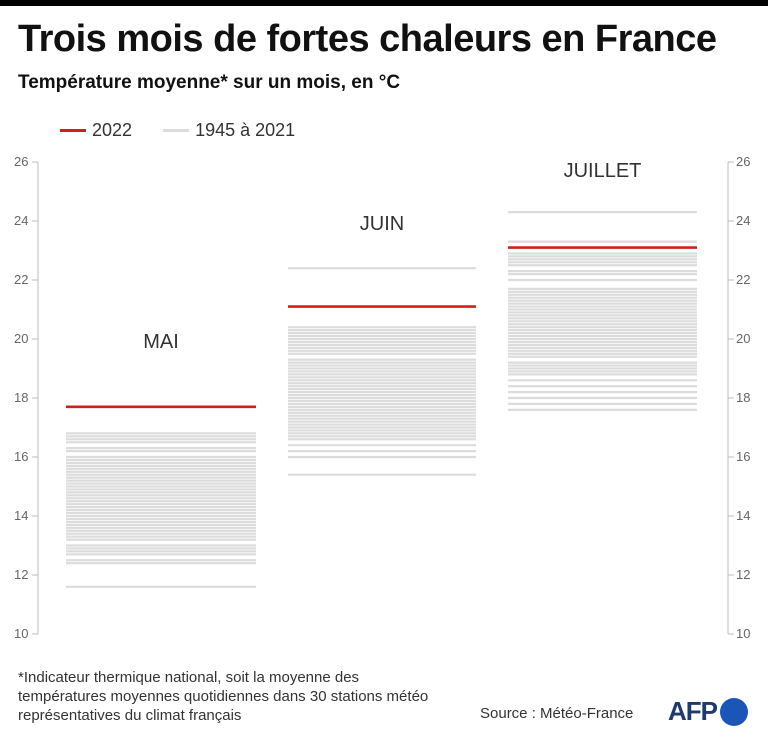 The height and width of the screenshot is (737, 768). What do you see at coordinates (743, 220) in the screenshot?
I see `y-tick-label-right: 24` at bounding box center [743, 220].